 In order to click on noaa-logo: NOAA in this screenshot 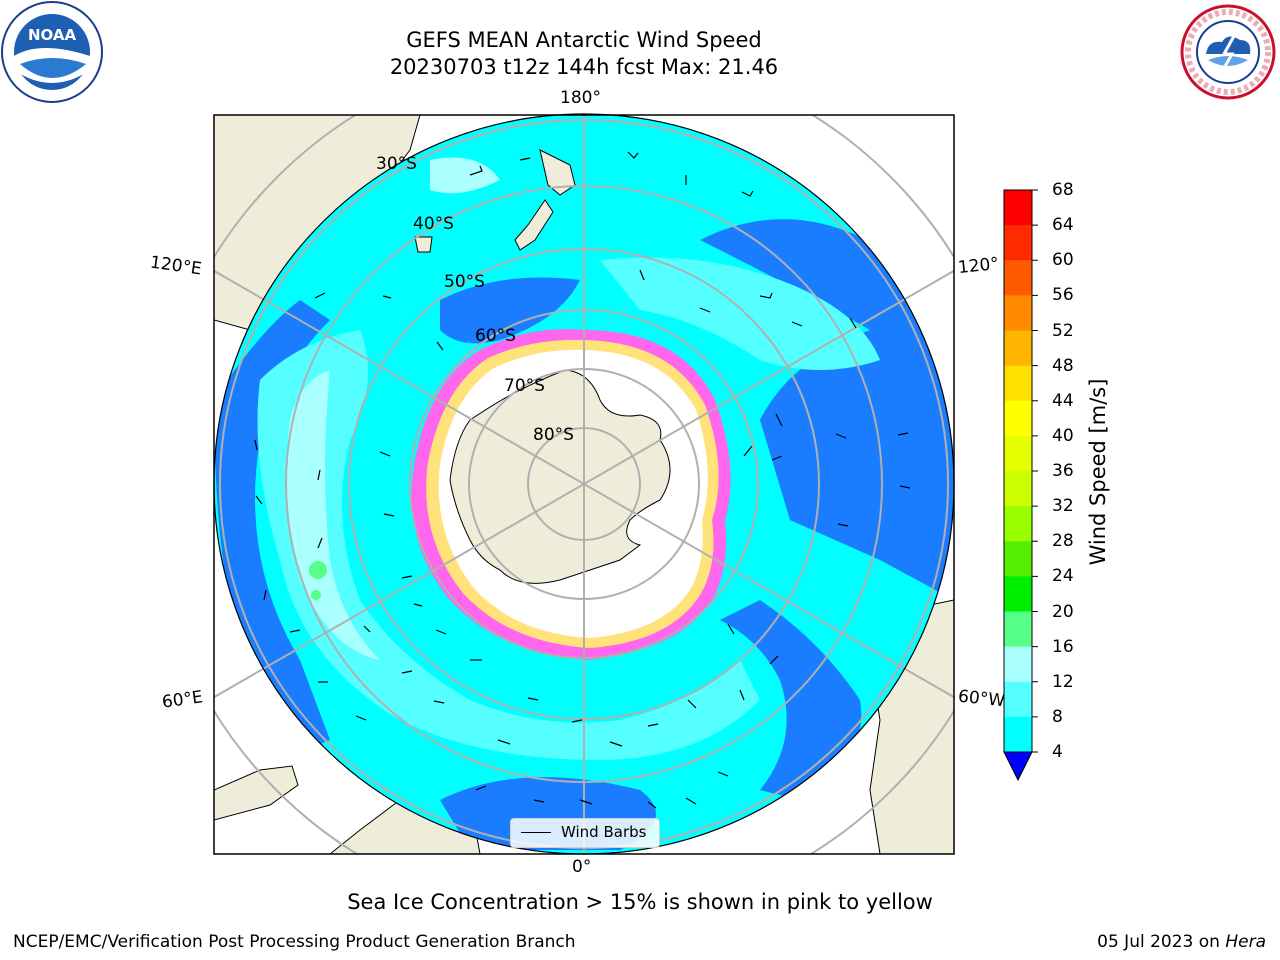, I will do `click(52, 52)`.